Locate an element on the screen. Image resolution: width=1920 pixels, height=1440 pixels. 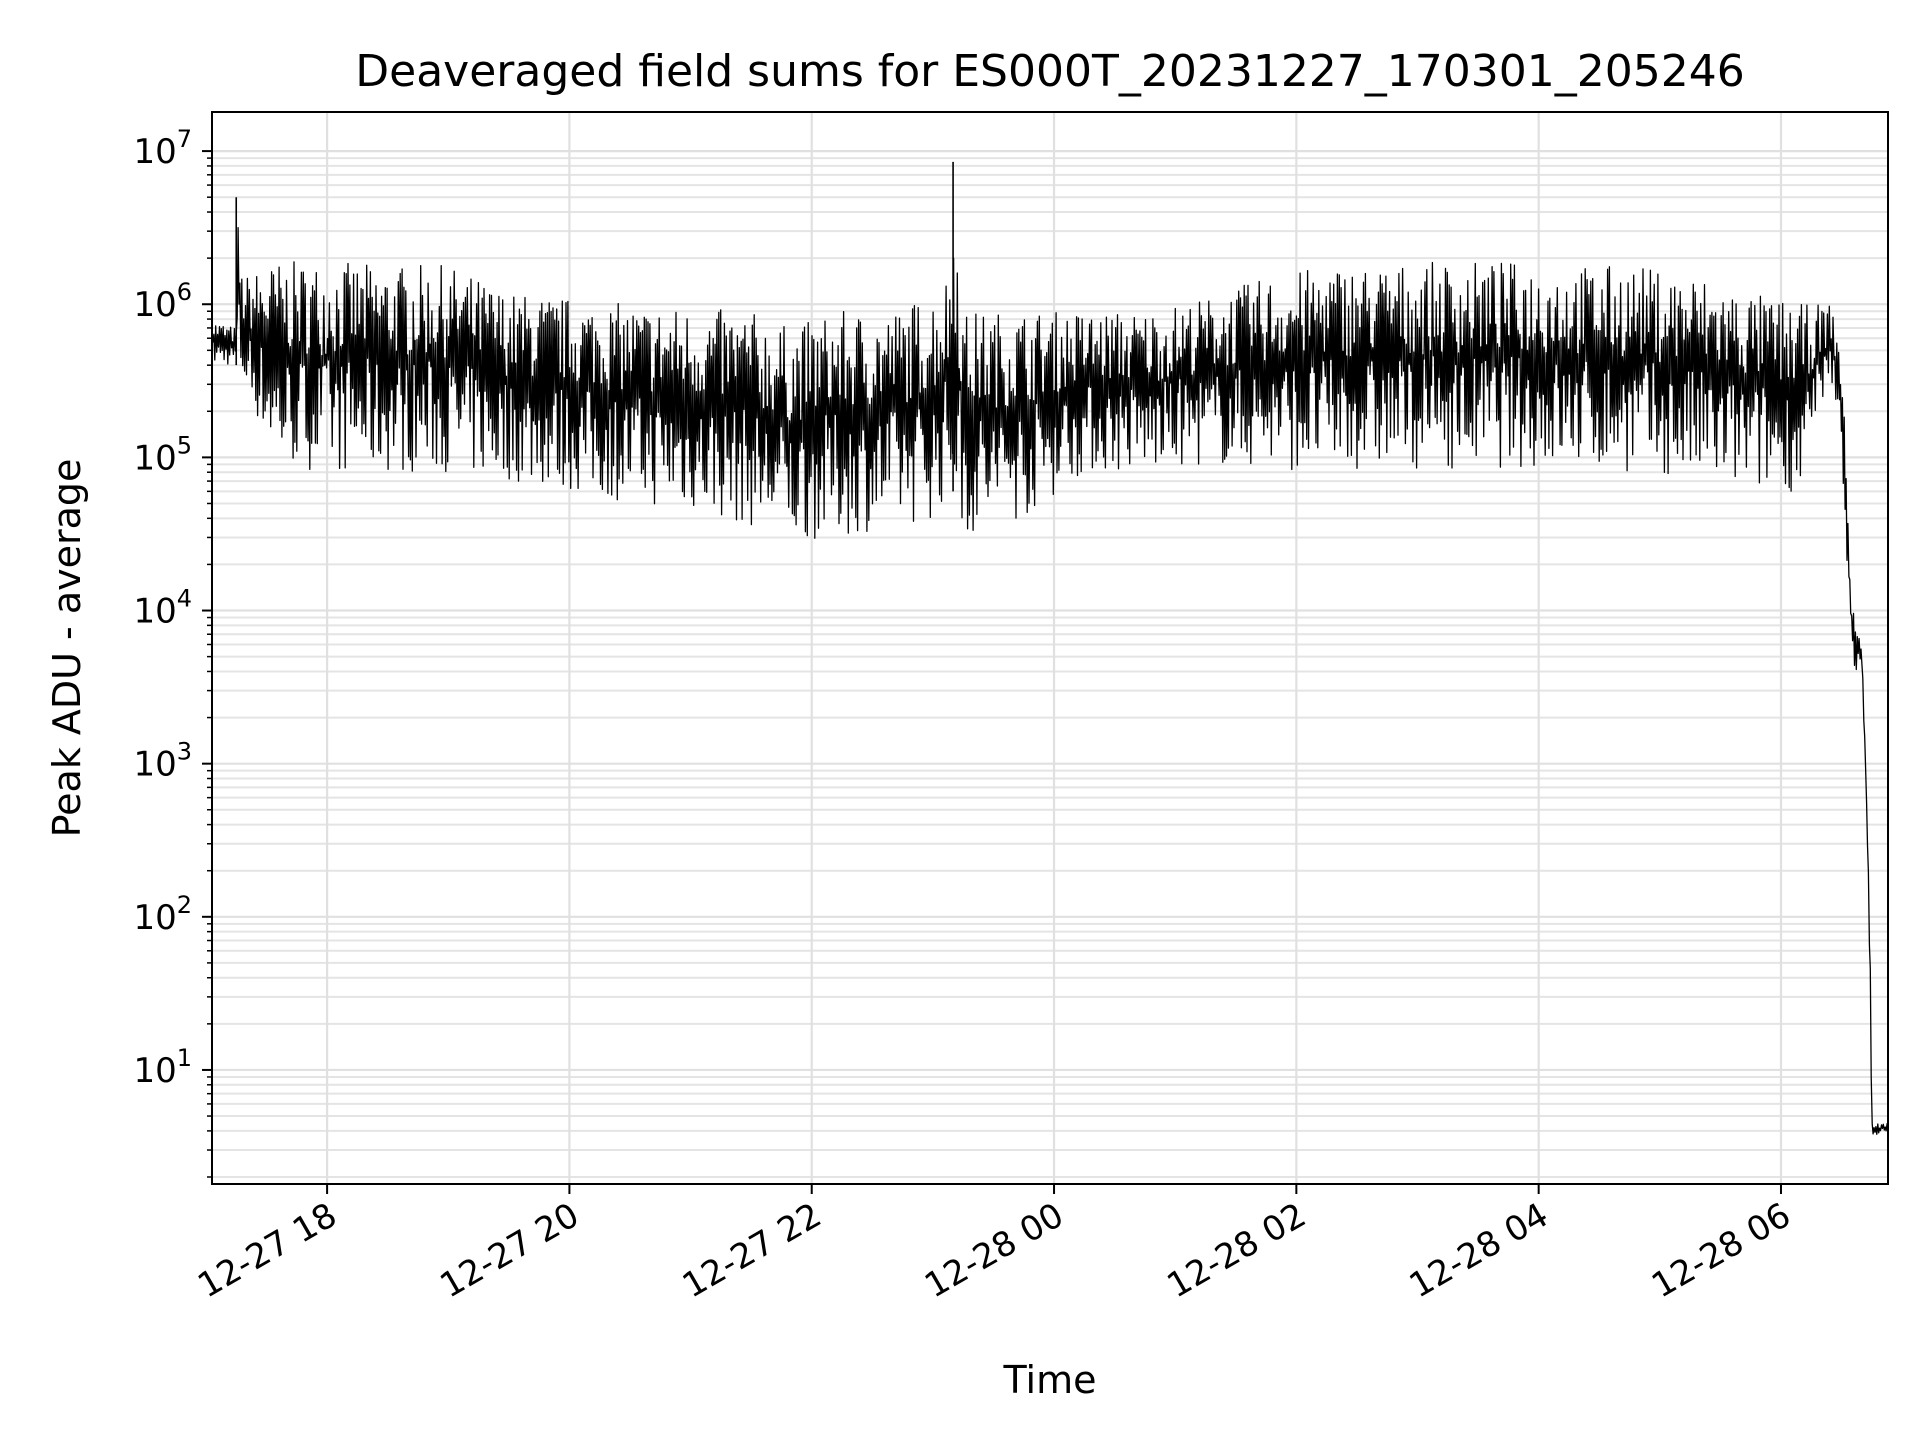
y-axis-label: Peak ADU - average is located at coordinates (67, 648).